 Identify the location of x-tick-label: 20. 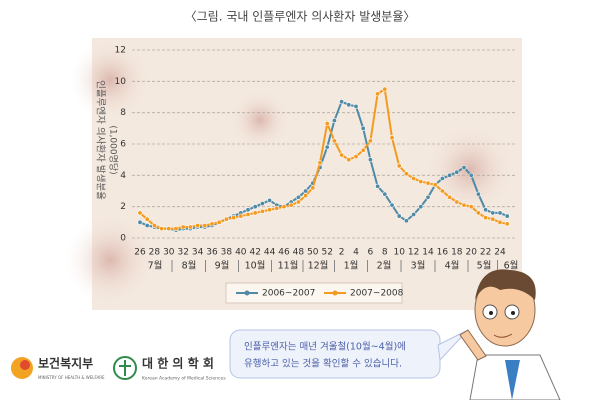
(471, 253).